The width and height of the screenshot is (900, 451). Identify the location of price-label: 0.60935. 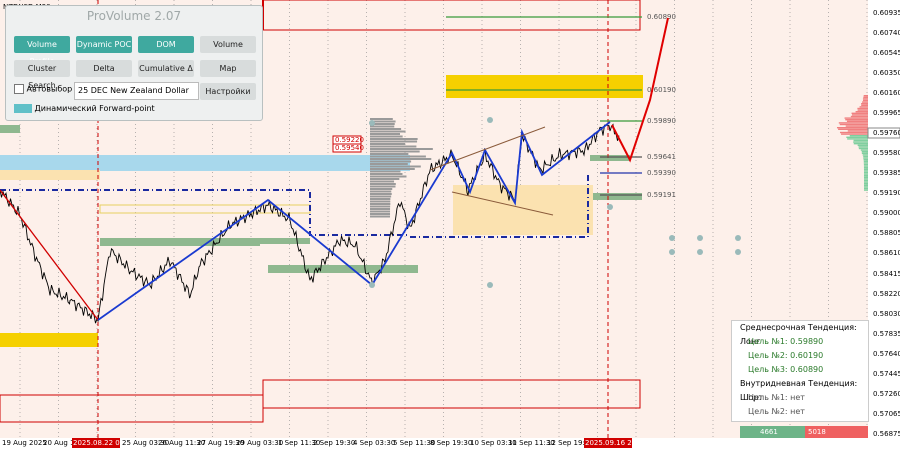
(886, 13).